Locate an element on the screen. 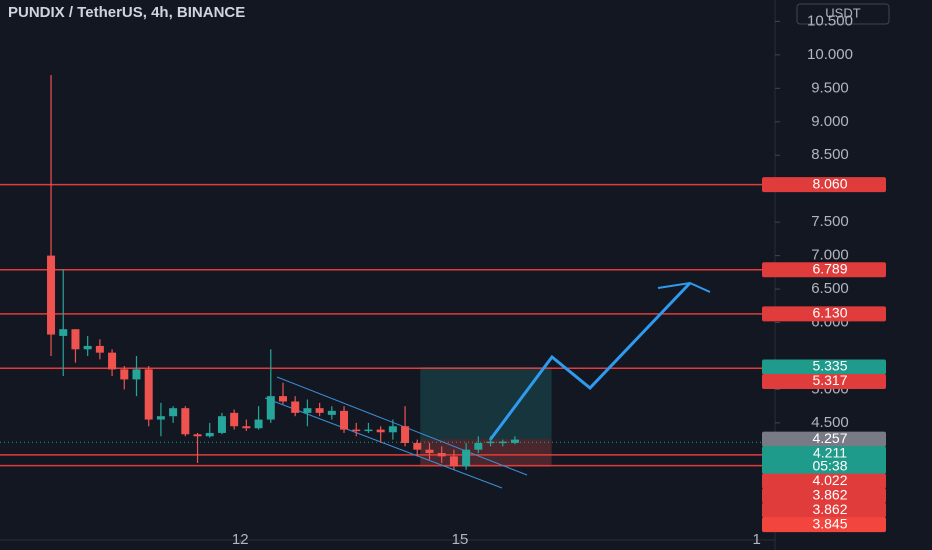  price-tag-label: 4.257 is located at coordinates (829, 438).